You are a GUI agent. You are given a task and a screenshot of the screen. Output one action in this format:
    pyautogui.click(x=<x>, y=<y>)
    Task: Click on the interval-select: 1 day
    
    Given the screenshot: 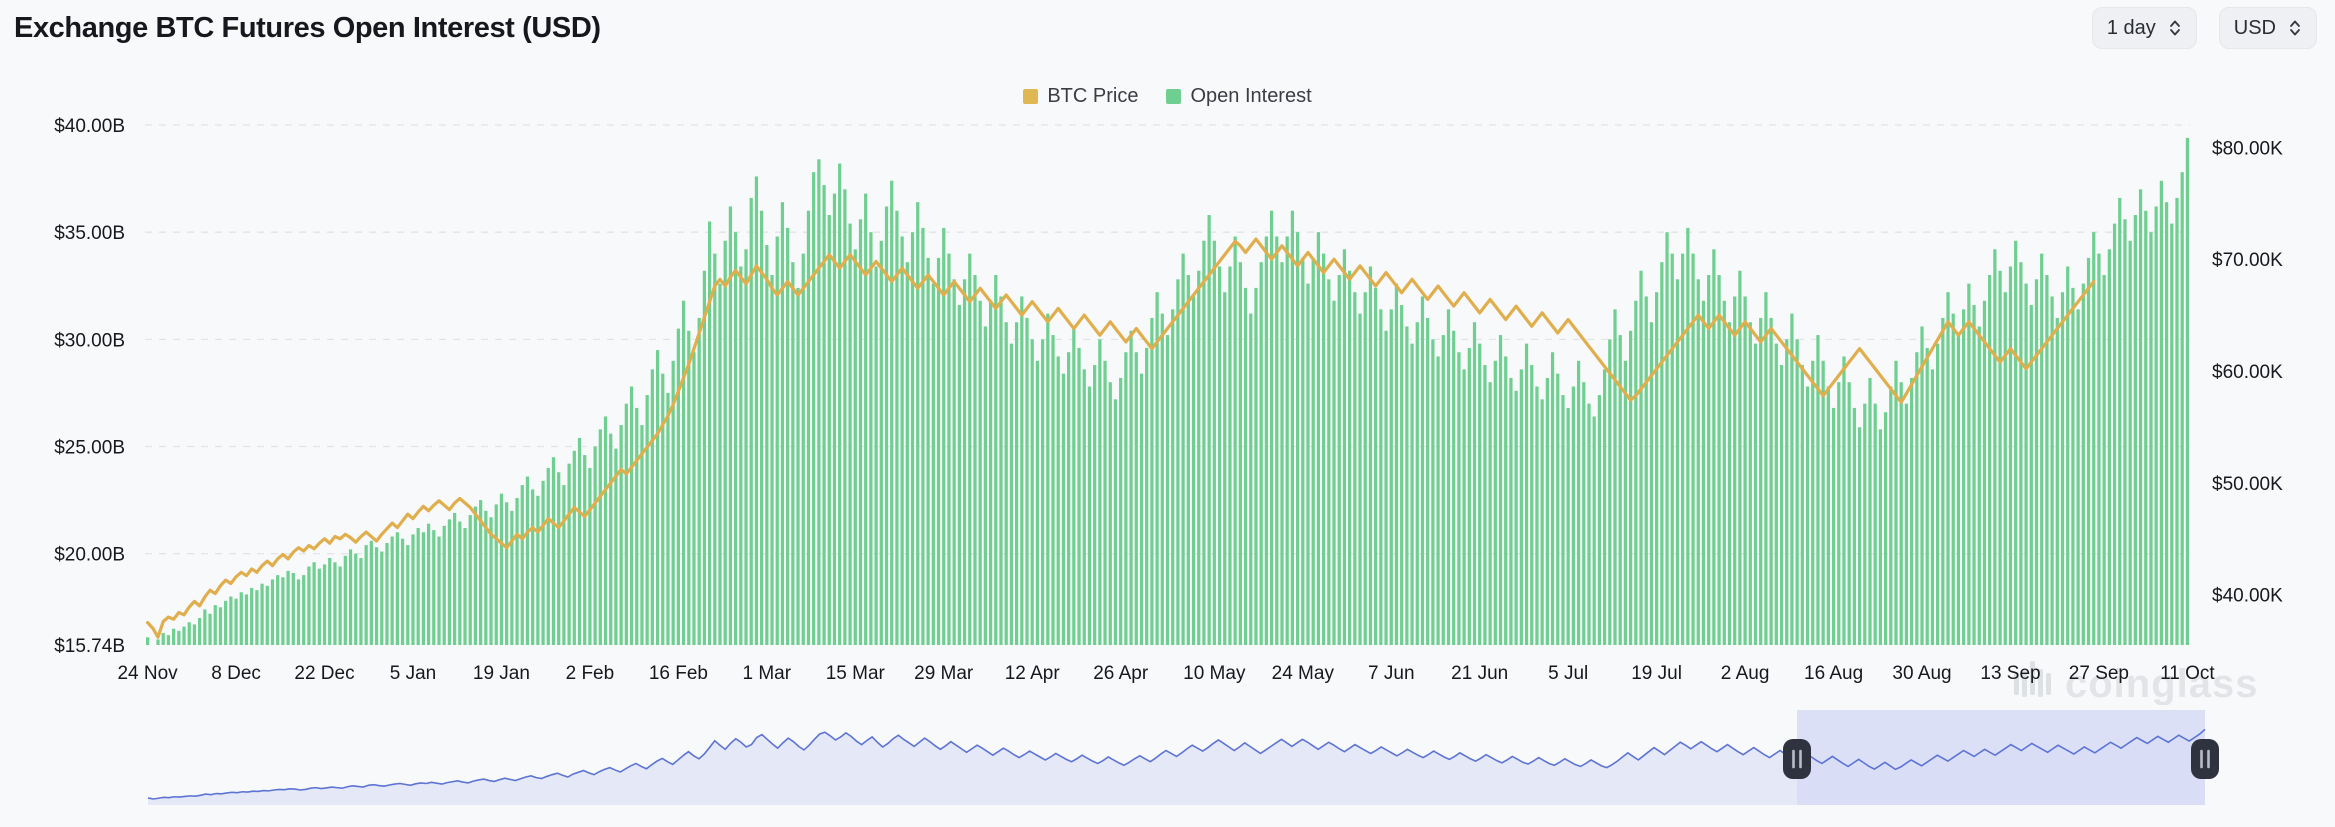 What is the action you would take?
    pyautogui.click(x=2144, y=28)
    